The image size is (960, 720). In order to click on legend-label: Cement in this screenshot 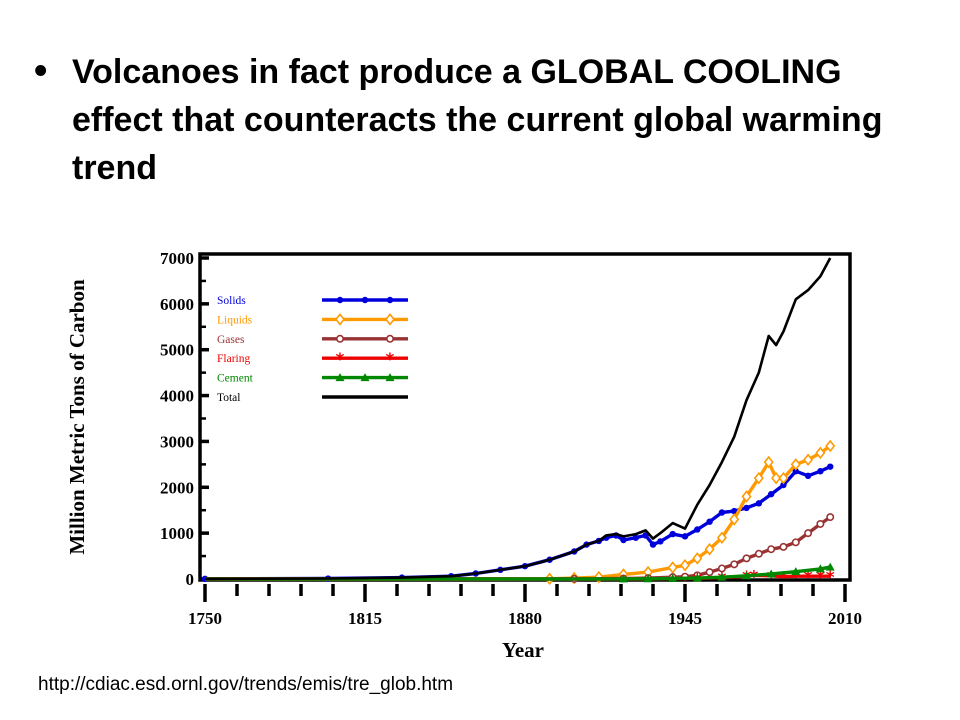, I will do `click(235, 379)`.